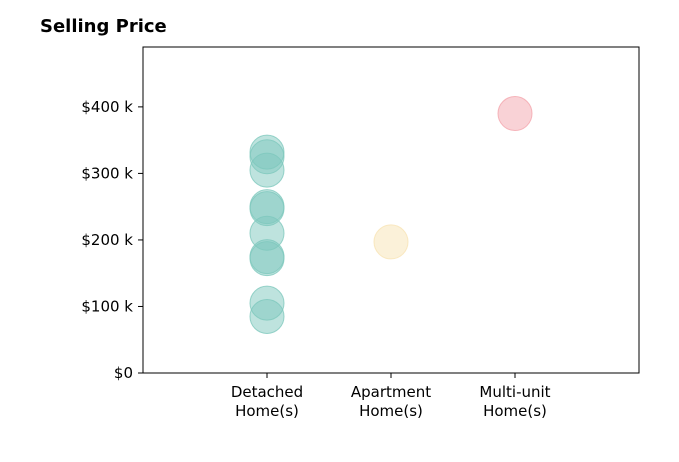 Image resolution: width=679 pixels, height=462 pixels. Describe the element at coordinates (107, 107) in the screenshot. I see `y-tick-label: $400 k` at that location.